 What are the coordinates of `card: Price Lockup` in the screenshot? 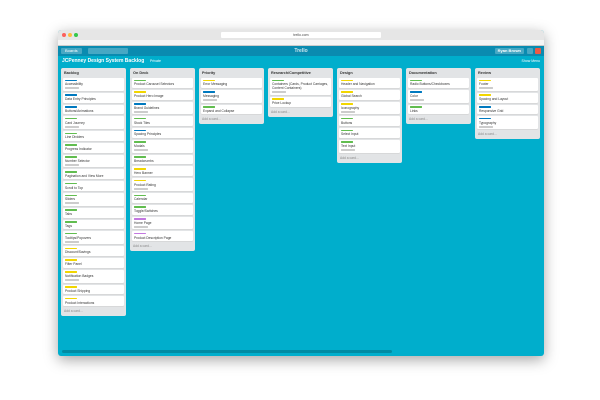 It's located at (300, 101).